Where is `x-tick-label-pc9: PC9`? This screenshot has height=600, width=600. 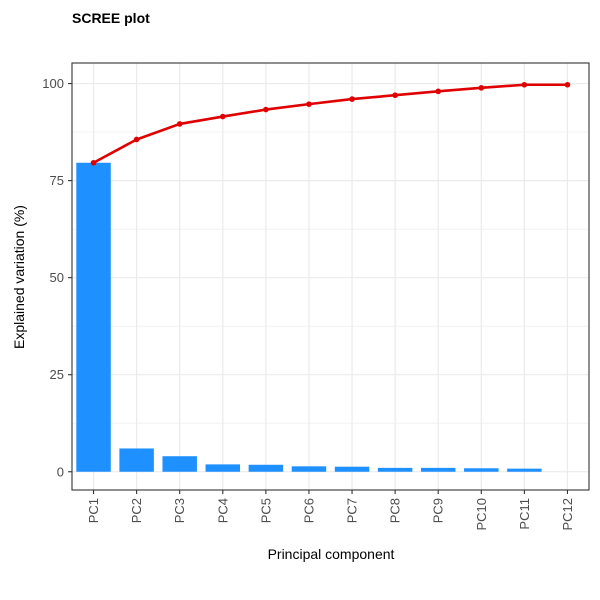
x-tick-label-pc9: PC9 is located at coordinates (438, 510).